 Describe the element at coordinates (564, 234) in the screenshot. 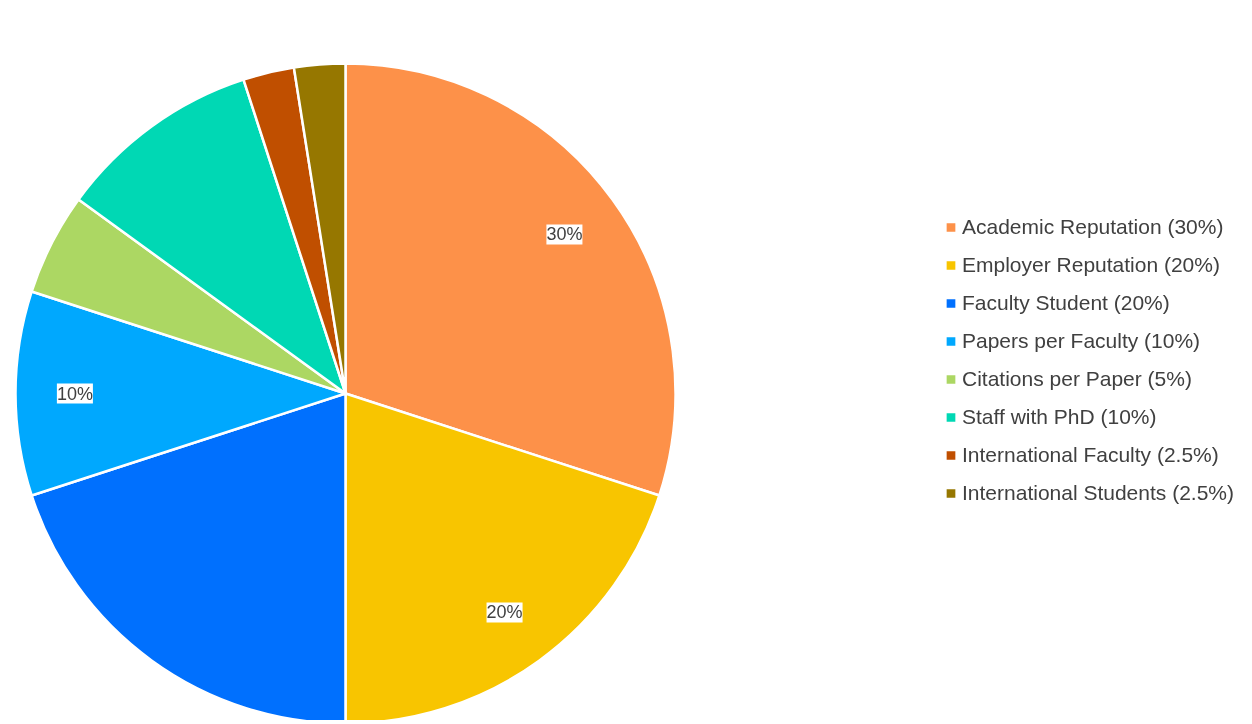

I see `data-label: 30%` at that location.